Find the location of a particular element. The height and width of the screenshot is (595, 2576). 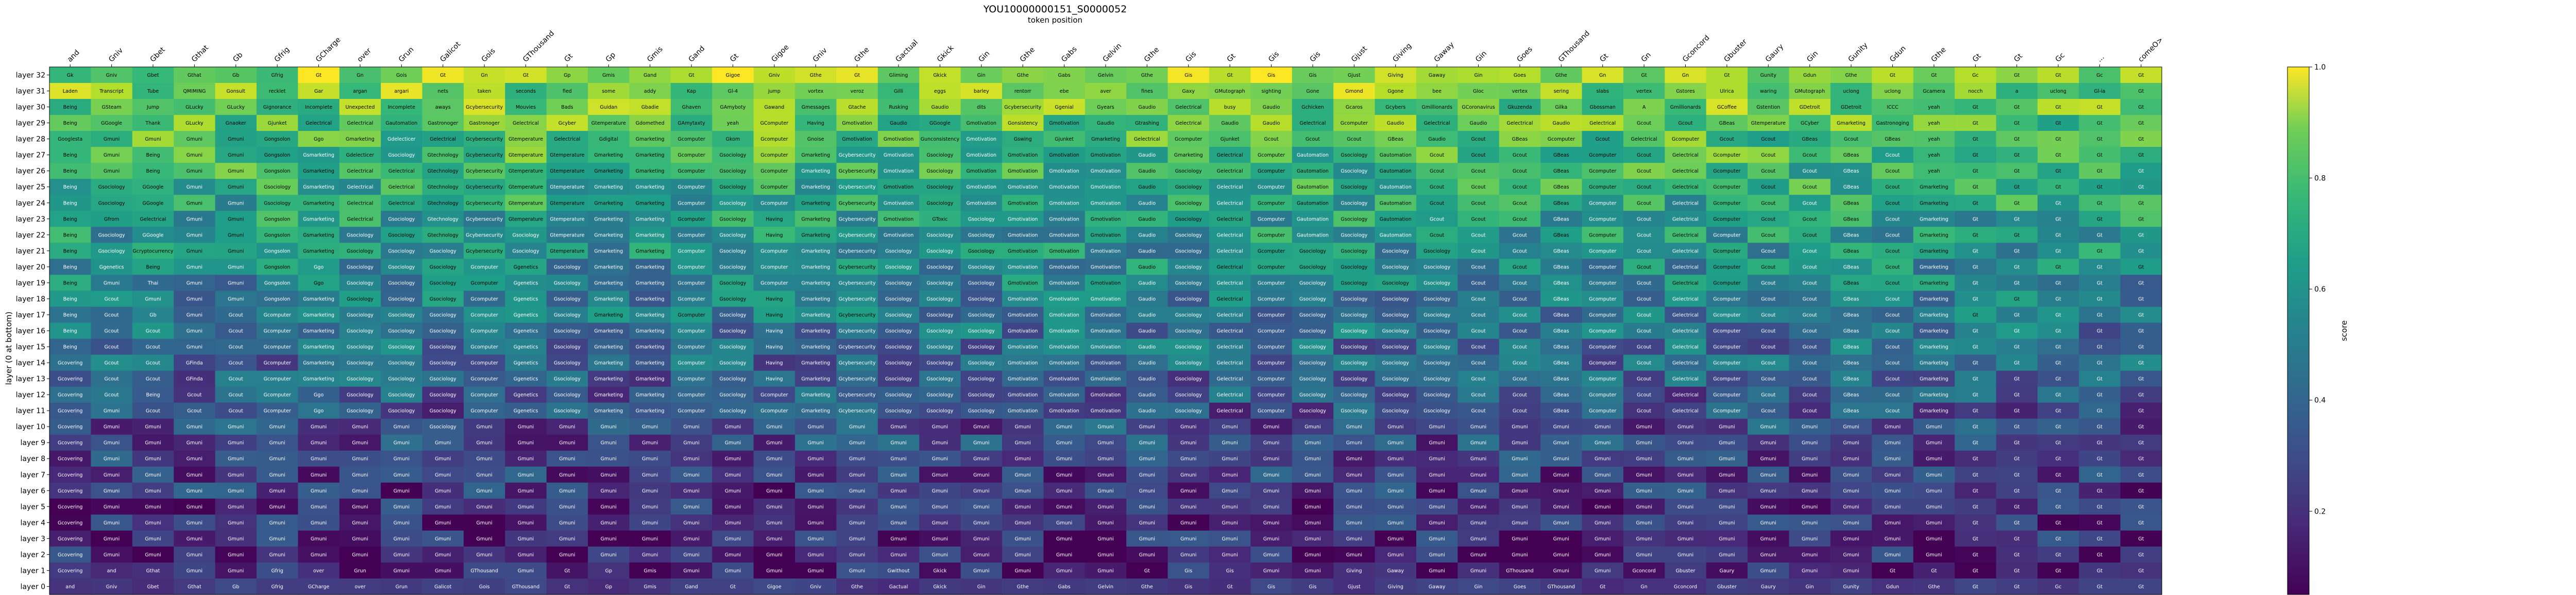

x-tick-label: Gn is located at coordinates (1646, 57).